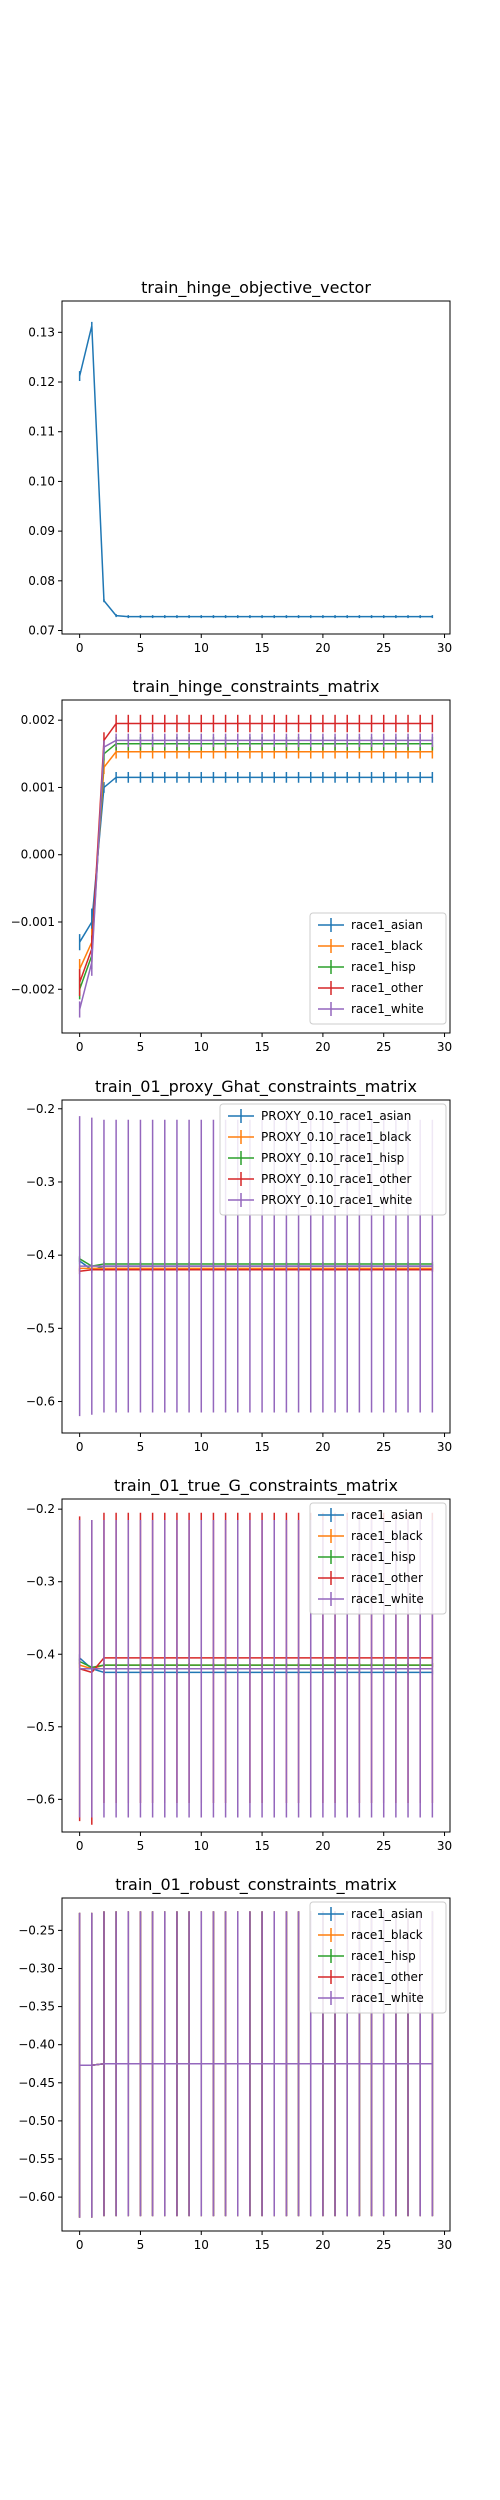  What do you see at coordinates (256, 1486) in the screenshot?
I see `chart-title: train_01_true_G_constraints_matrix` at bounding box center [256, 1486].